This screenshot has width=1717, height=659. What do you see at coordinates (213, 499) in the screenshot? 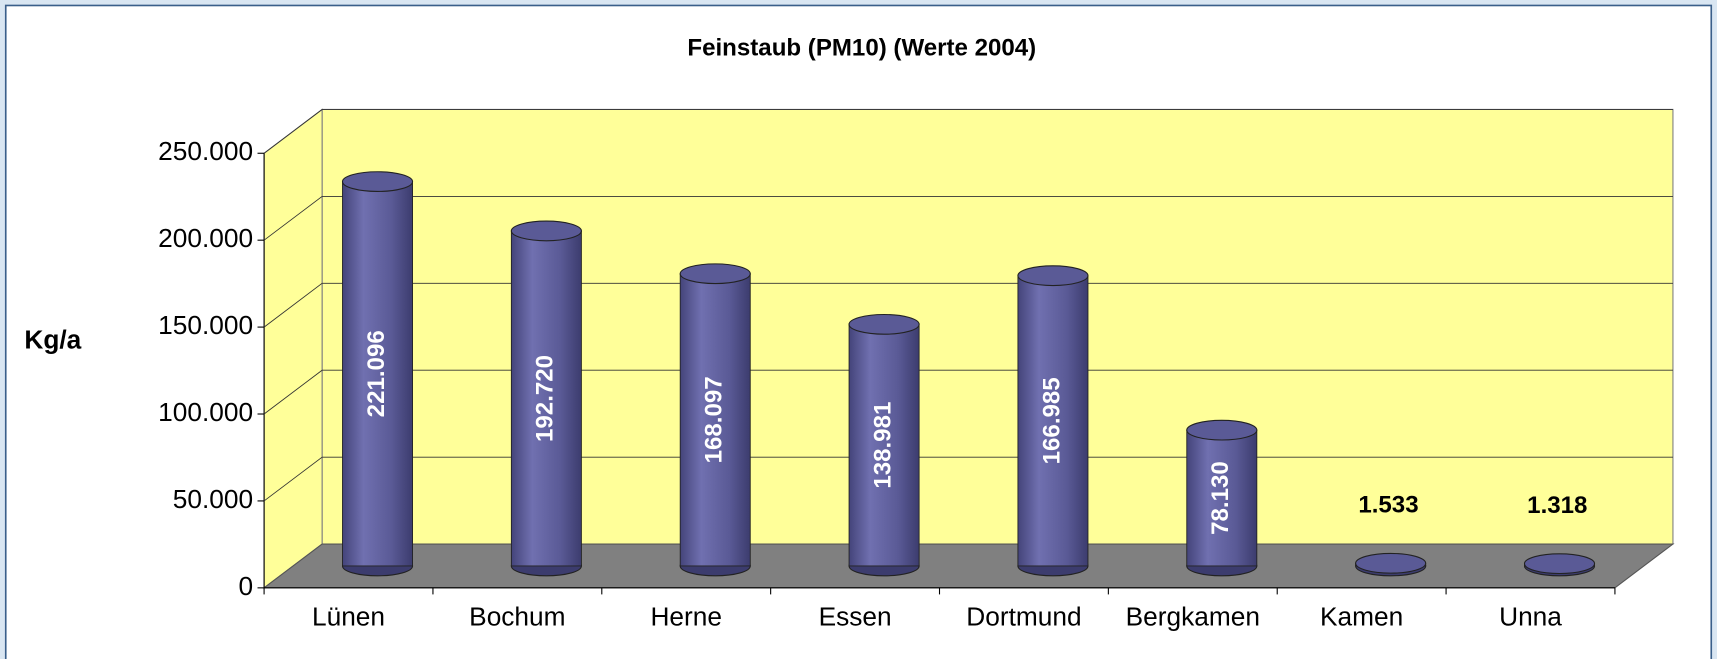
I see `y-tick-label: 50.000` at bounding box center [213, 499].